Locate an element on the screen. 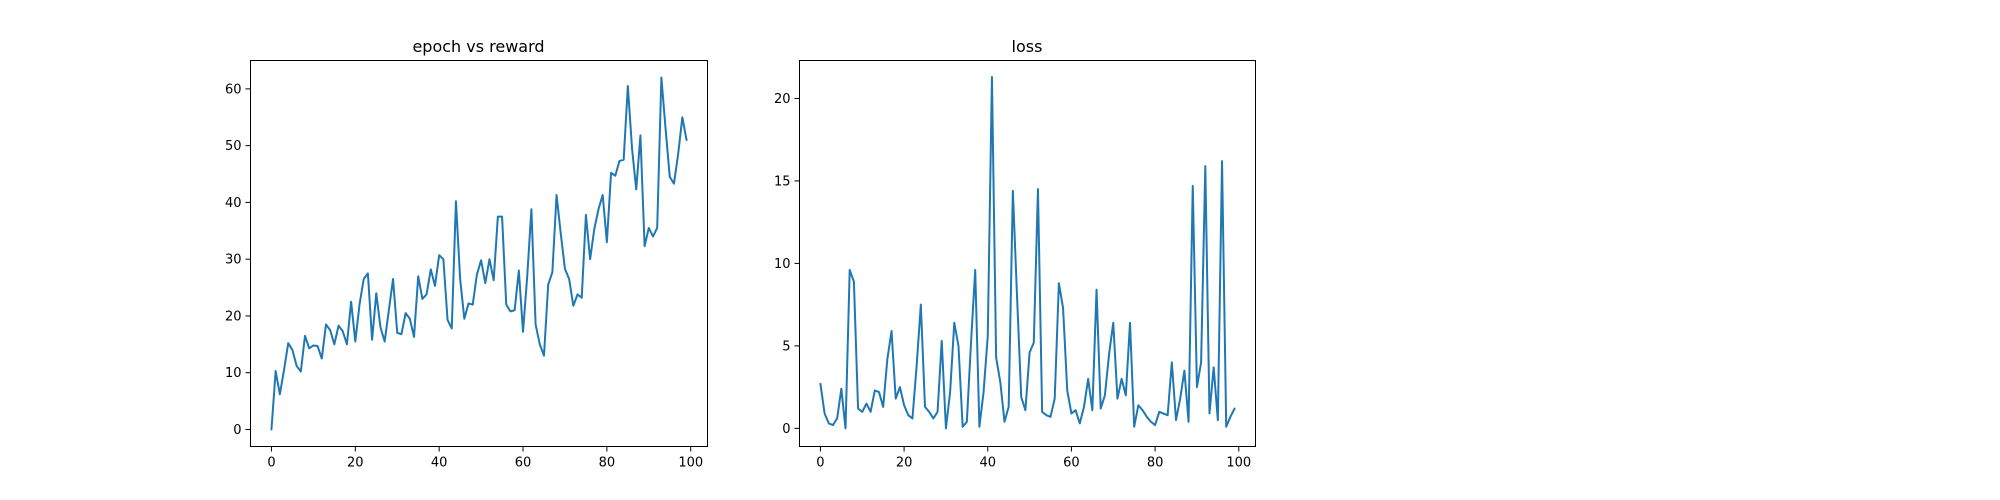 This screenshot has width=2000, height=500. y-tick-label: 30 is located at coordinates (233, 260).